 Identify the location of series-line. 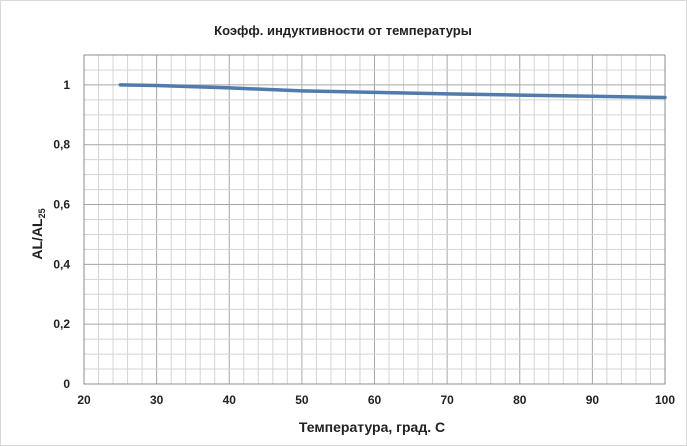
(392, 91).